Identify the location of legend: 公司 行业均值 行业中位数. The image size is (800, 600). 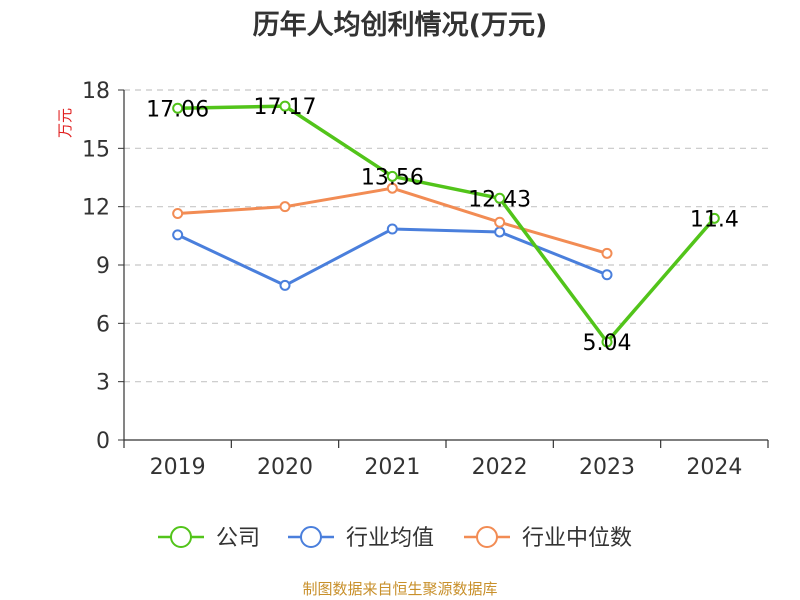
(395, 538).